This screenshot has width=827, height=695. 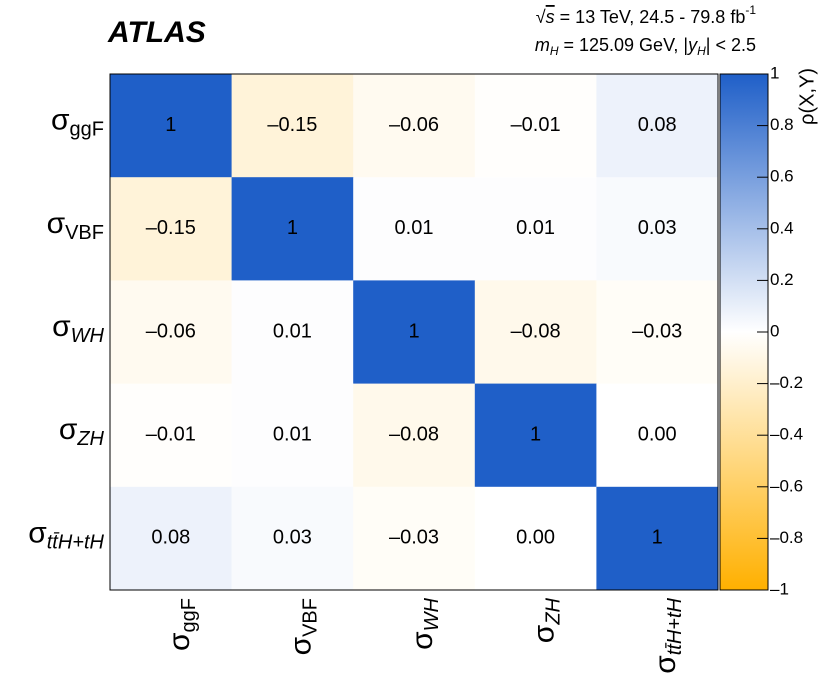 What do you see at coordinates (782, 124) in the screenshot?
I see `colorbar-tick-label: 0.8` at bounding box center [782, 124].